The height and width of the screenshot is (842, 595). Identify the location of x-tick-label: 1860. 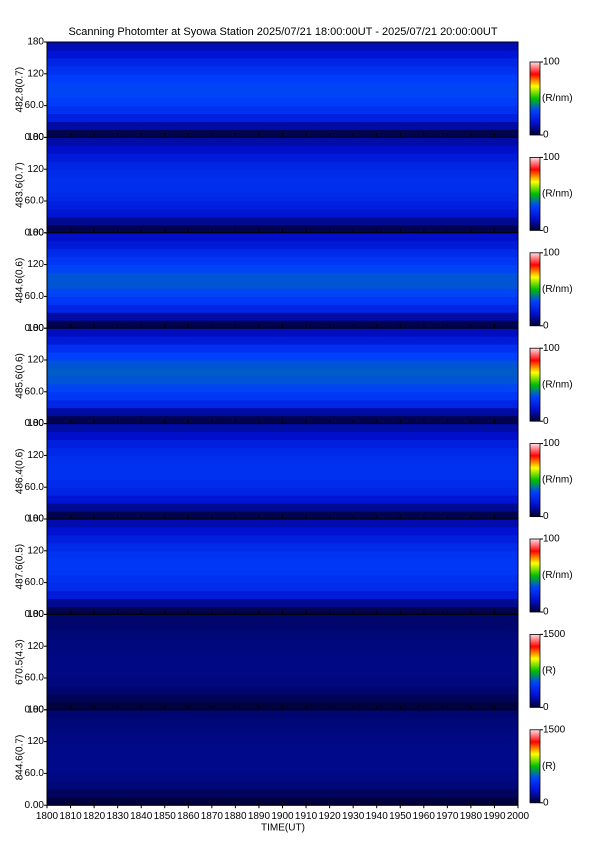
(188, 816).